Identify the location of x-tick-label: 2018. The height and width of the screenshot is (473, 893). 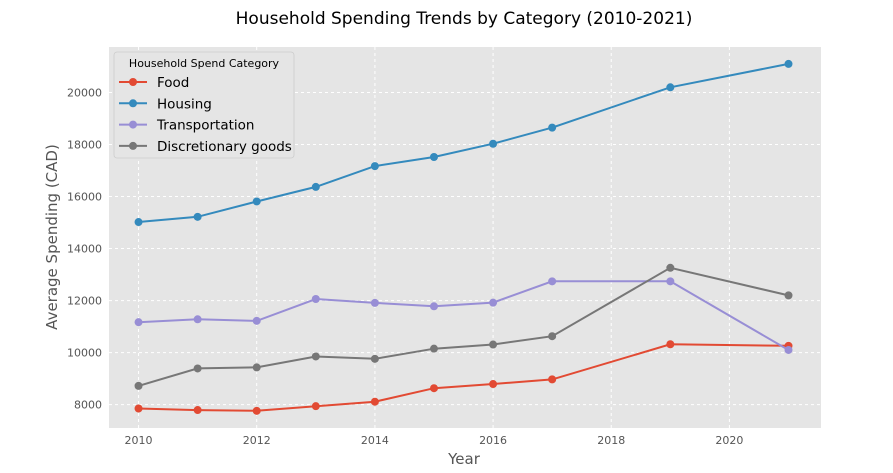
(611, 440).